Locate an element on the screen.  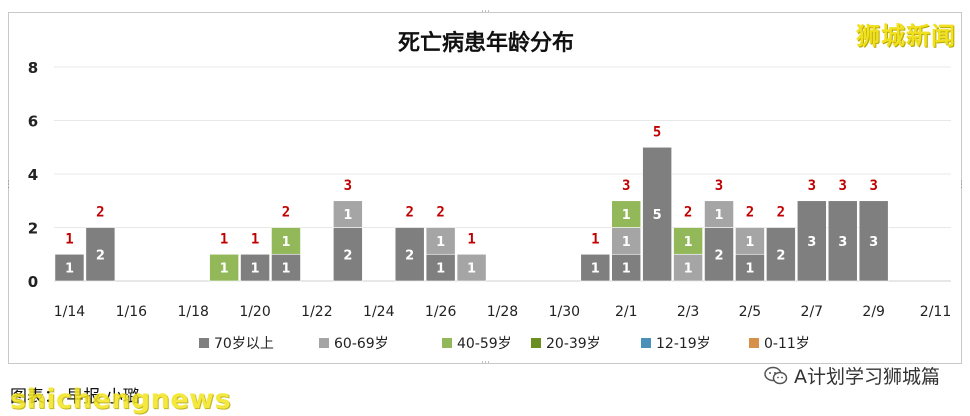
x-tick-label: 1/28 is located at coordinates (502, 312).